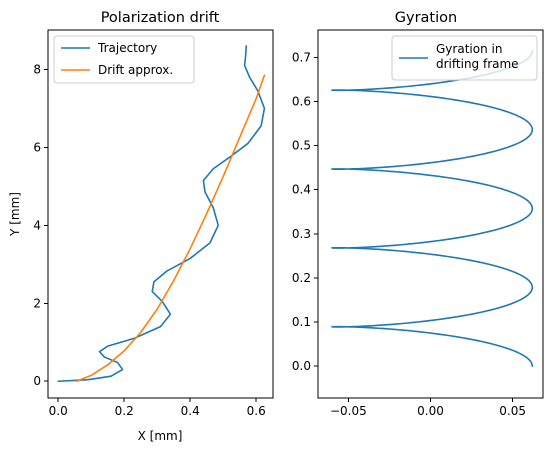  I want to click on x-tick-label: 0.2, so click(124, 411).